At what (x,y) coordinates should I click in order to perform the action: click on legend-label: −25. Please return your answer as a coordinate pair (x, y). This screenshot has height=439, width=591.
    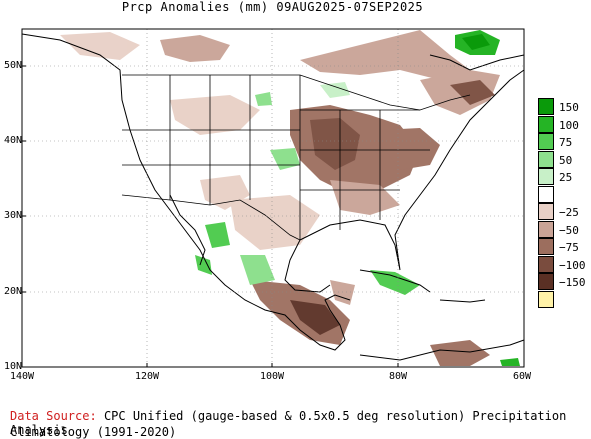
    Looking at the image, I should click on (569, 212).